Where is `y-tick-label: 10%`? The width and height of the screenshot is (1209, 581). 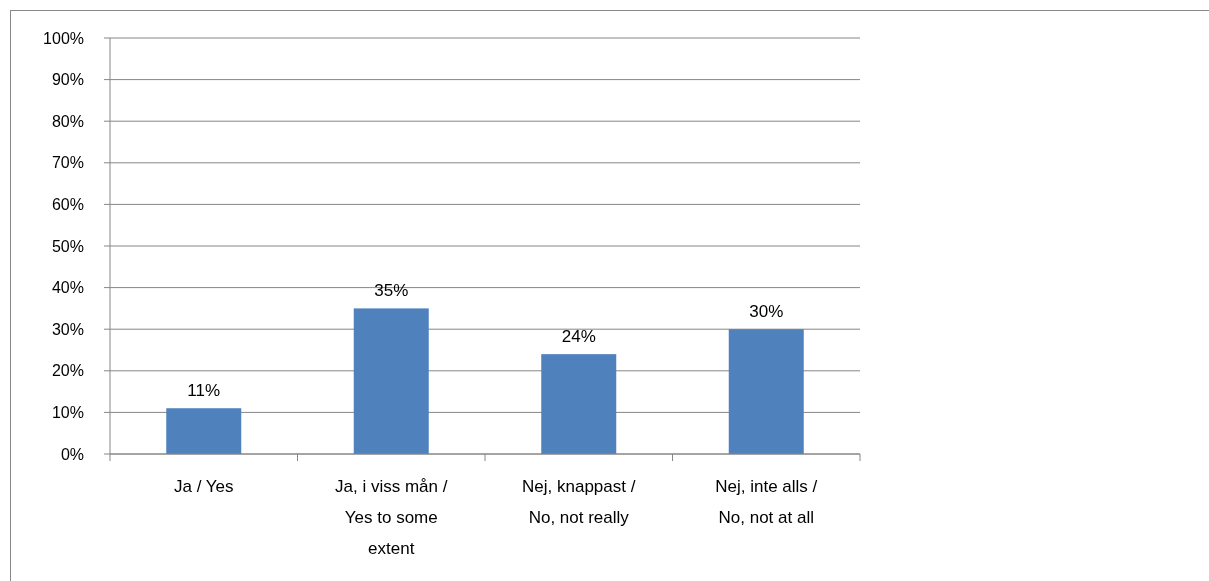 y-tick-label: 10% is located at coordinates (67, 412).